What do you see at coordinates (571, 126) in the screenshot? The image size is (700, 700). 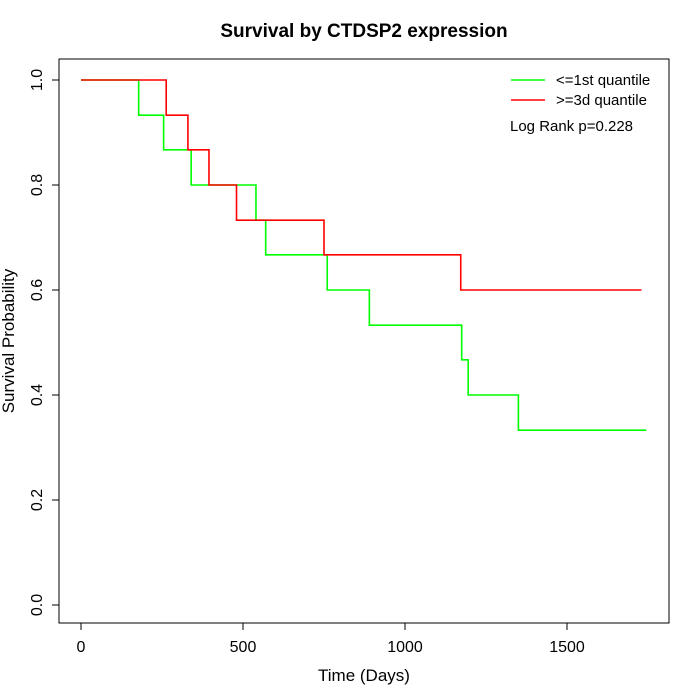 I see `log-rank-annotation: Log Rank p=0.228` at bounding box center [571, 126].